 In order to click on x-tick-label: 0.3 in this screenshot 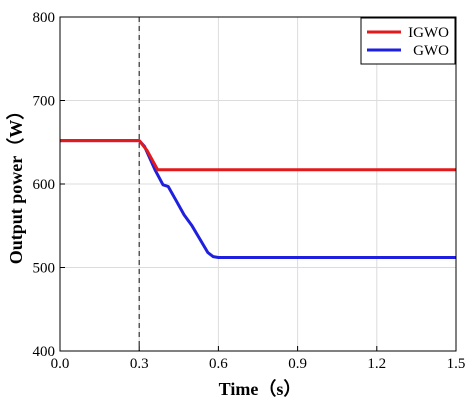, I will do `click(139, 364)`.